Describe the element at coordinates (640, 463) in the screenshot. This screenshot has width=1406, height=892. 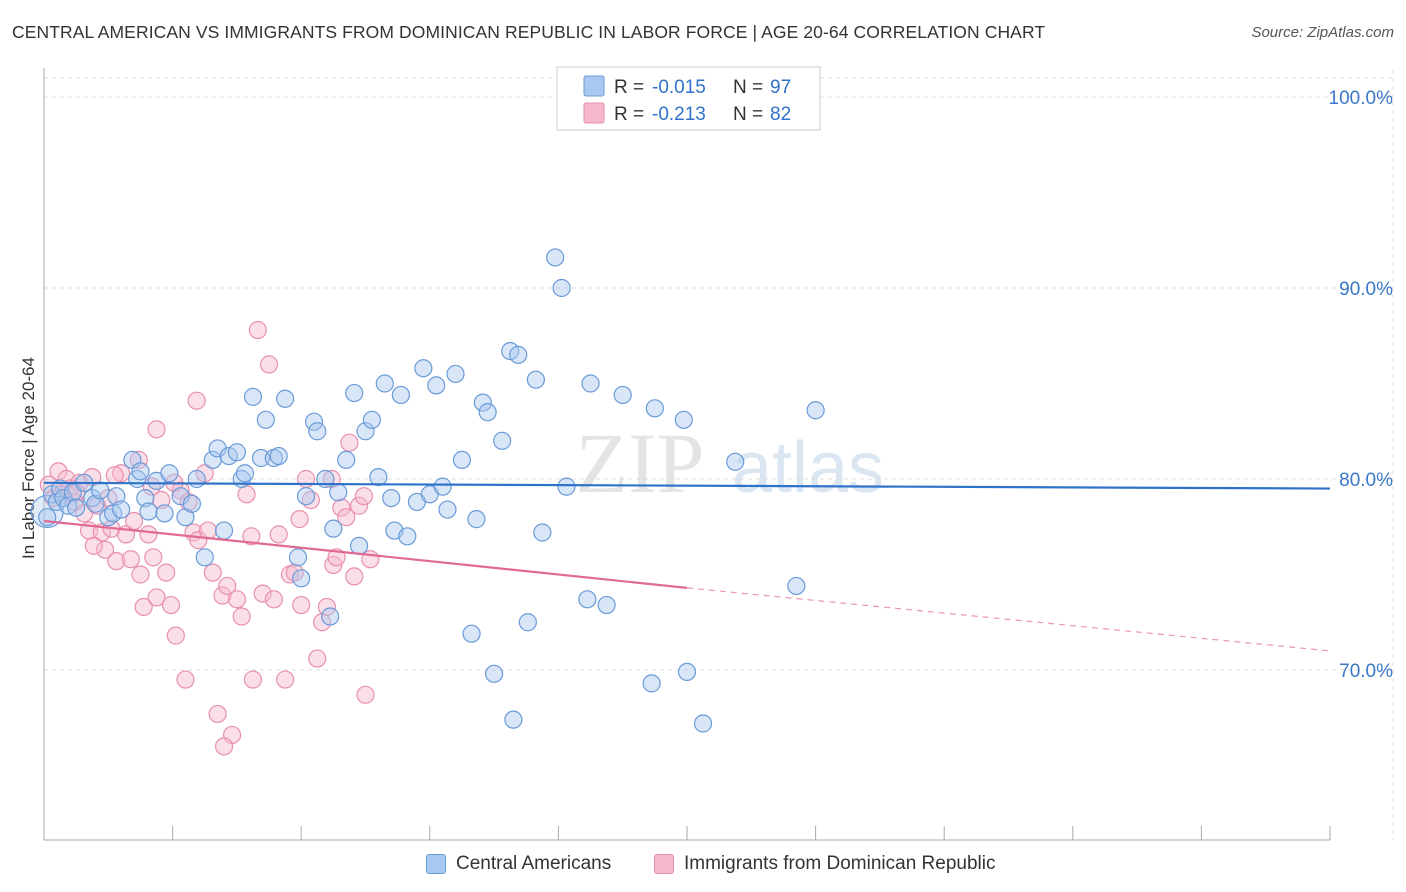
I see `watermark-zip: ZIP` at that location.